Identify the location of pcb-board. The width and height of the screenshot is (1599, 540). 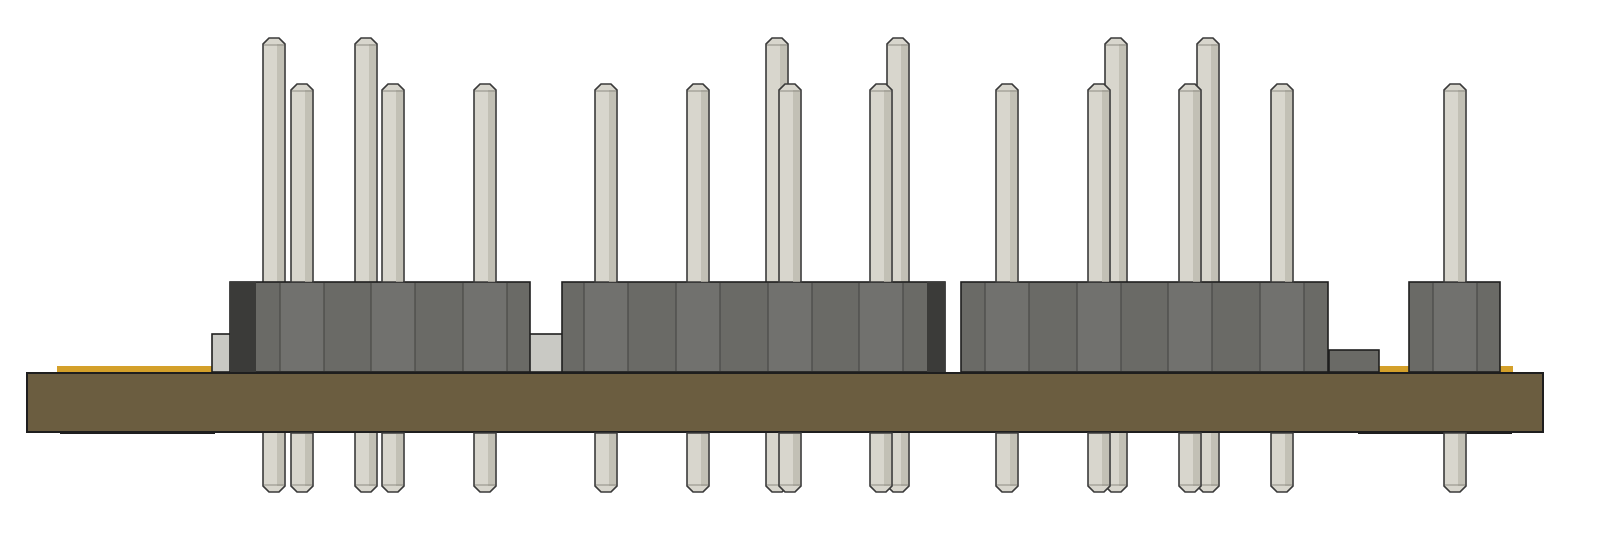
(785, 400).